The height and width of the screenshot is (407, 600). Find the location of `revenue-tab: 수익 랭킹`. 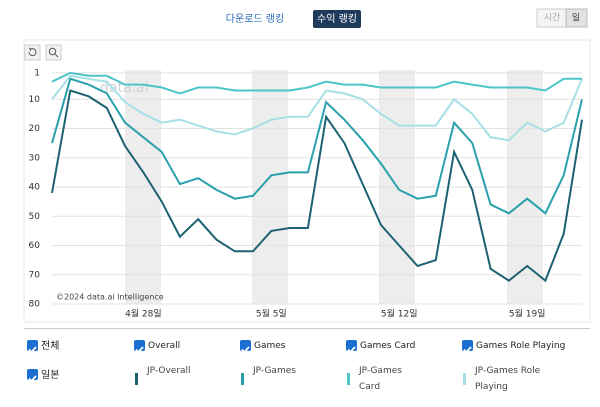

revenue-tab: 수익 랭킹 is located at coordinates (337, 19).